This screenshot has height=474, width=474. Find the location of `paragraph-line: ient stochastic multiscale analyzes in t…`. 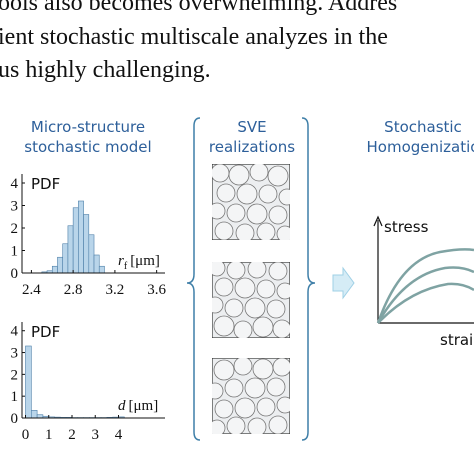

paragraph-line: ient stochastic multiscale analyzes in t… is located at coordinates (194, 37).